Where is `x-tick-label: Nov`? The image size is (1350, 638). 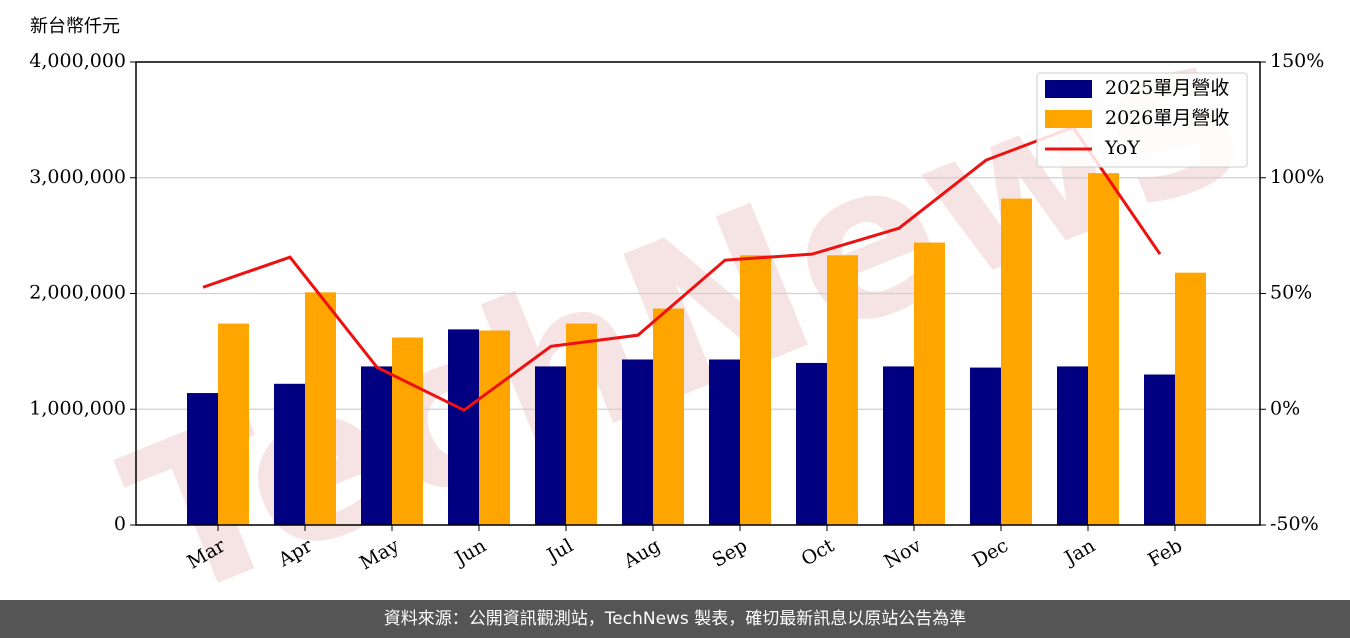 x-tick-label: Nov is located at coordinates (902, 553).